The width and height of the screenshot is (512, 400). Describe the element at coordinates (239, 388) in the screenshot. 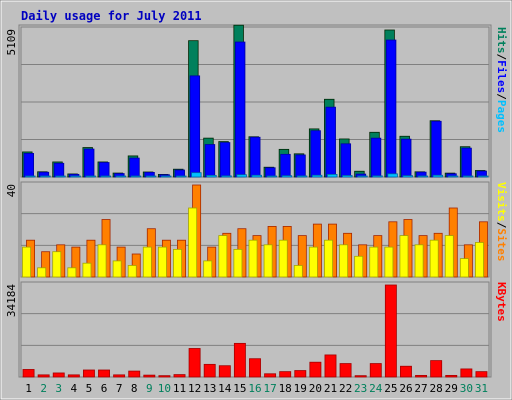

I see `x-tick-label: 15` at that location.